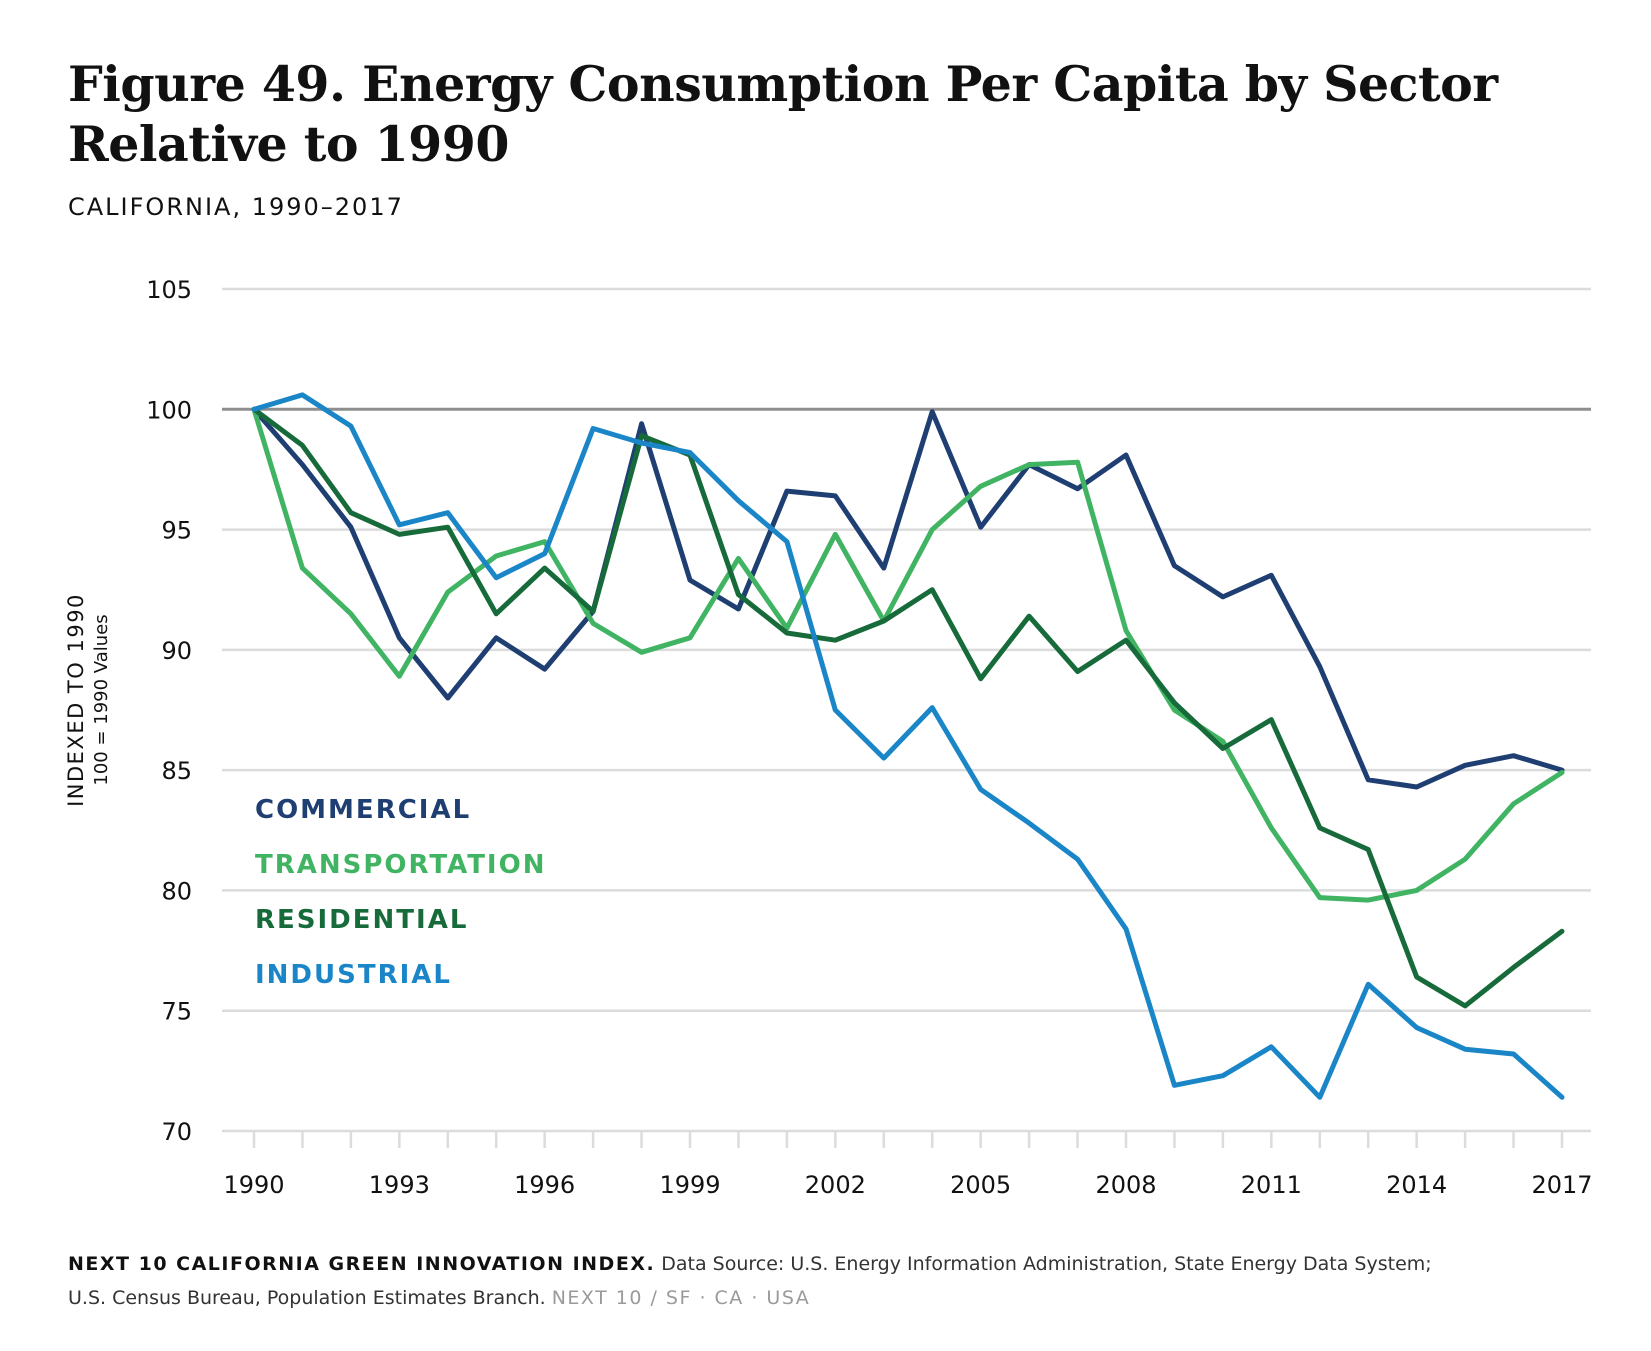 The image size is (1651, 1351). Describe the element at coordinates (176, 1132) in the screenshot. I see `y-tick-label: 70` at that location.